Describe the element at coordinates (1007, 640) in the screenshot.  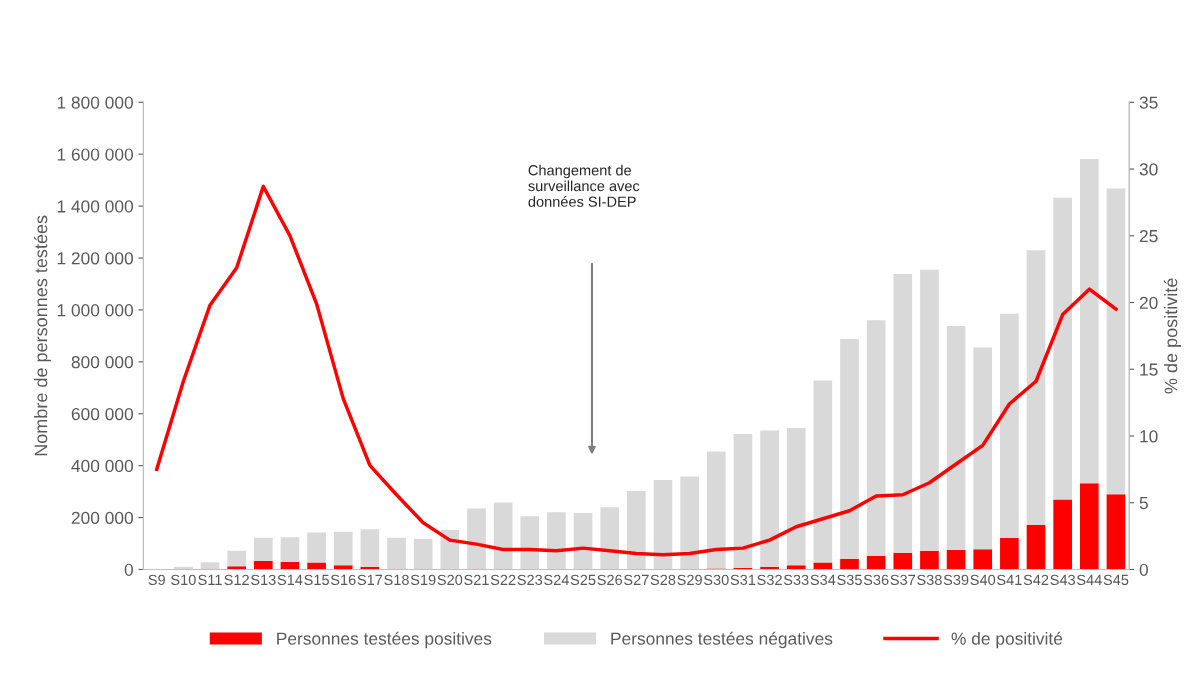
I see `legend-label: % de positivité` at that location.